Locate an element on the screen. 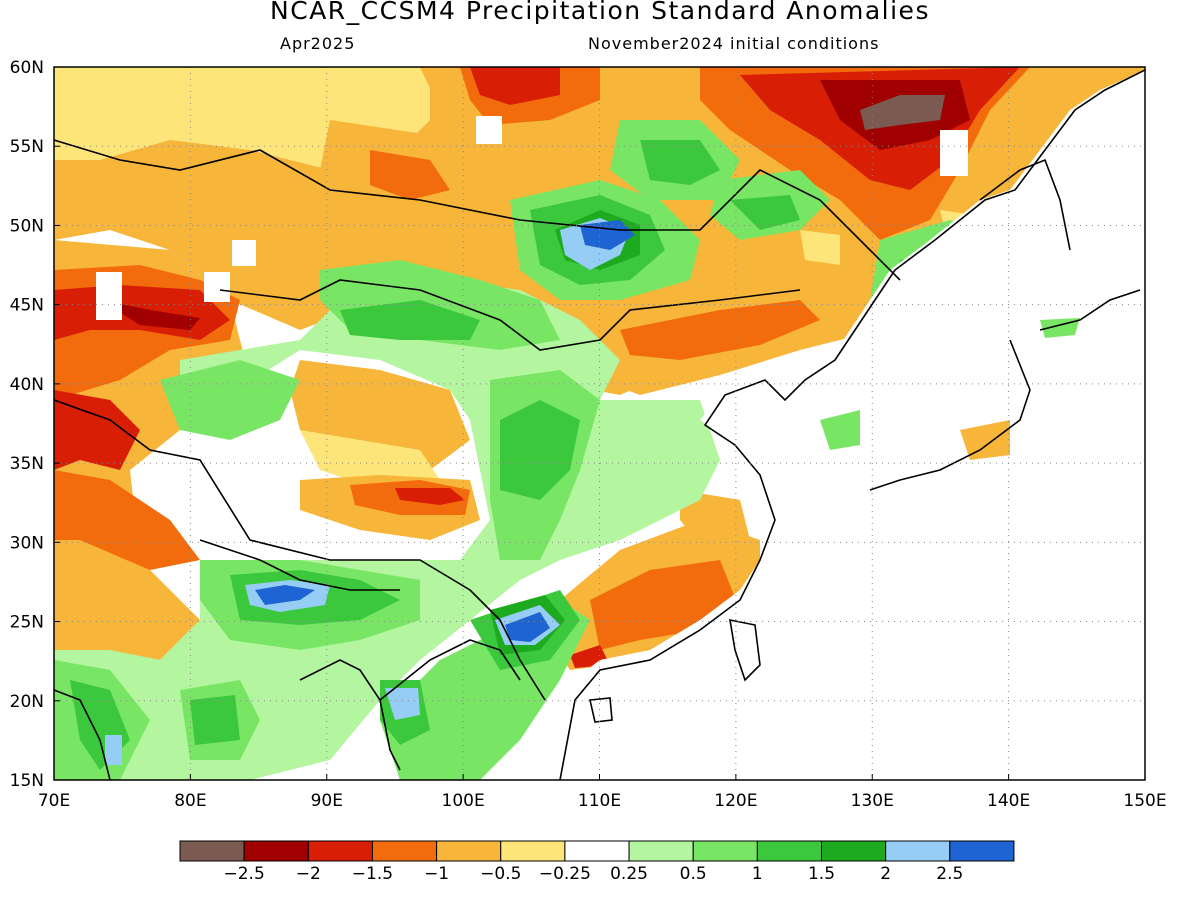  colorbar-label: 2 is located at coordinates (886, 874).